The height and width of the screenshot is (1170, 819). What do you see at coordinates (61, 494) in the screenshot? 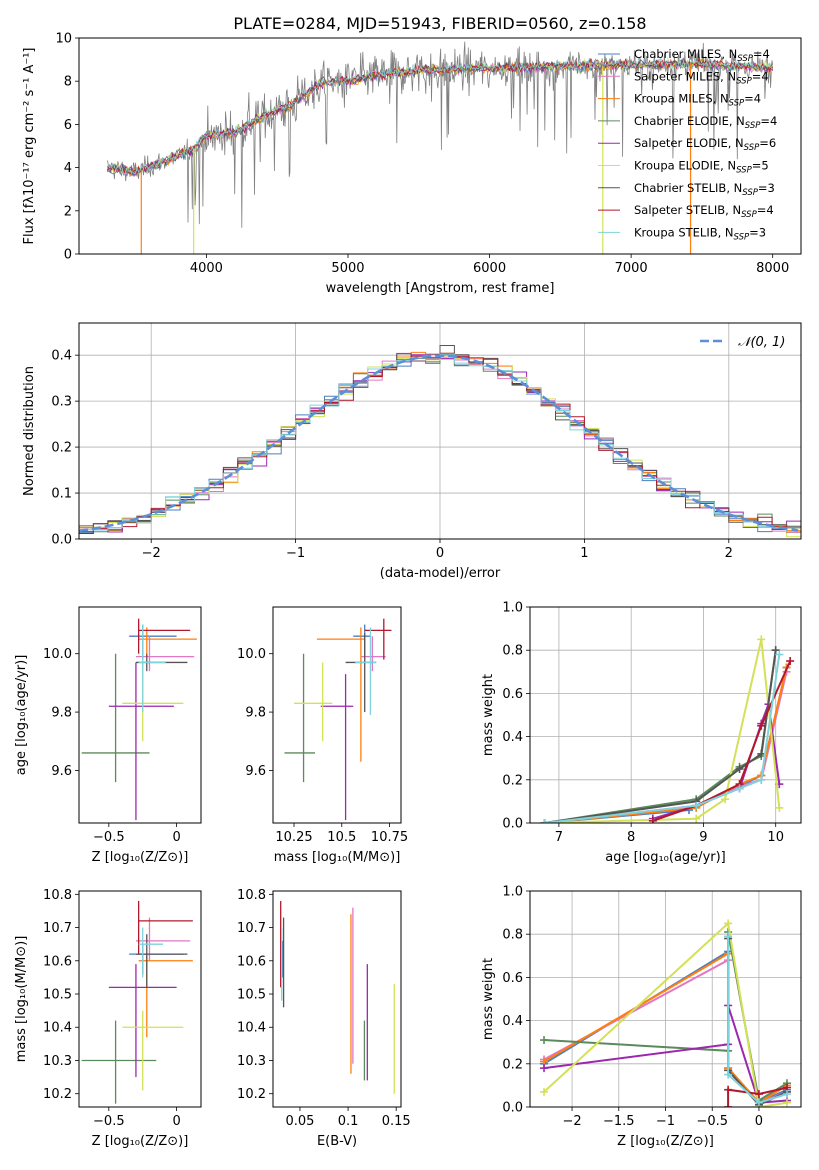
I see `y-tick-label: 0.1` at bounding box center [61, 494].